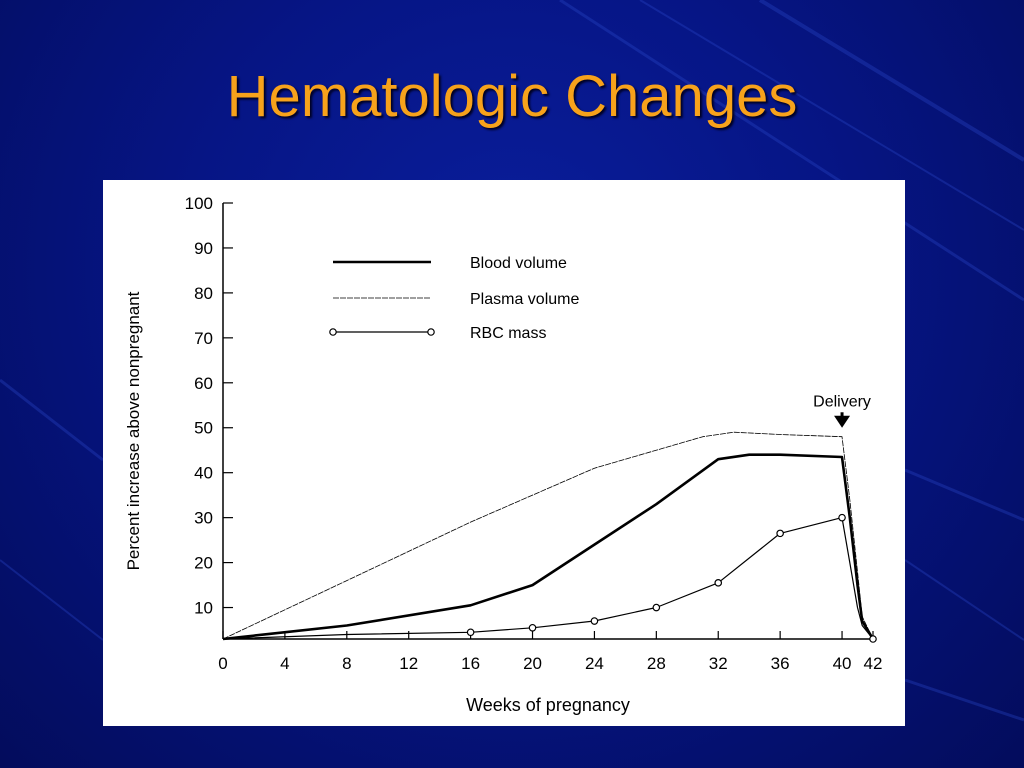  Describe the element at coordinates (203, 608) in the screenshot. I see `y-tick-label: 10` at that location.